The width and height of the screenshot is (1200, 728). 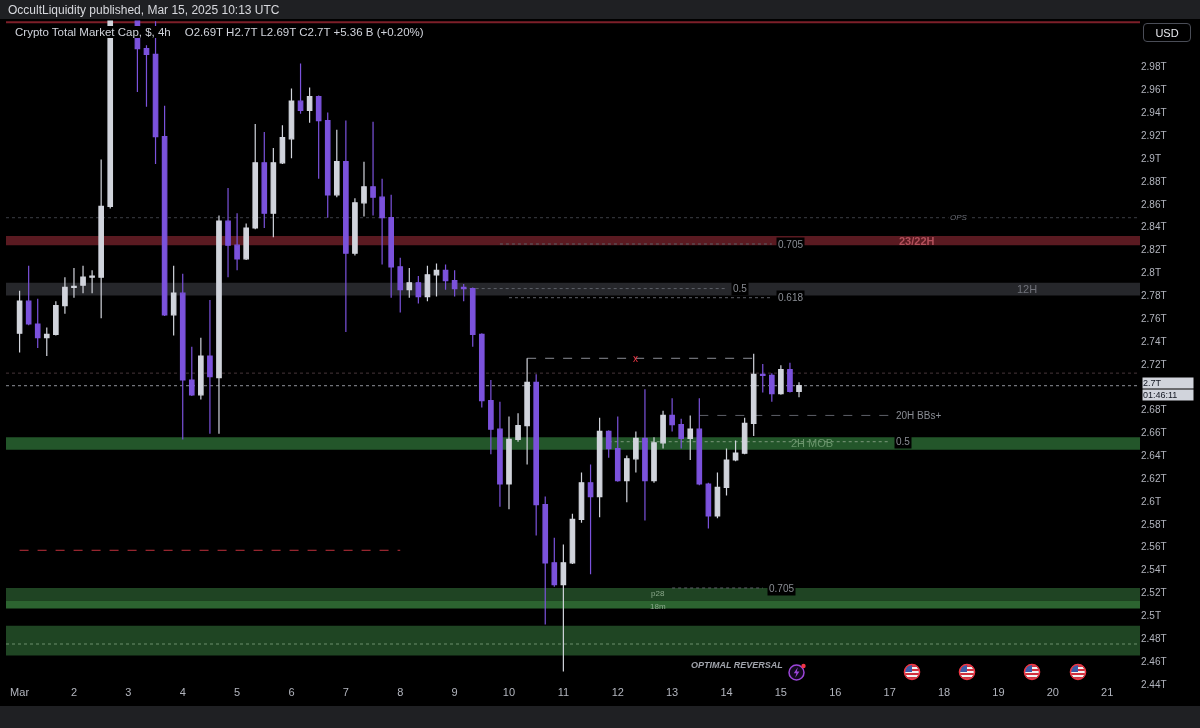 What do you see at coordinates (509, 692) in the screenshot?
I see `x-tick-label: 10` at bounding box center [509, 692].